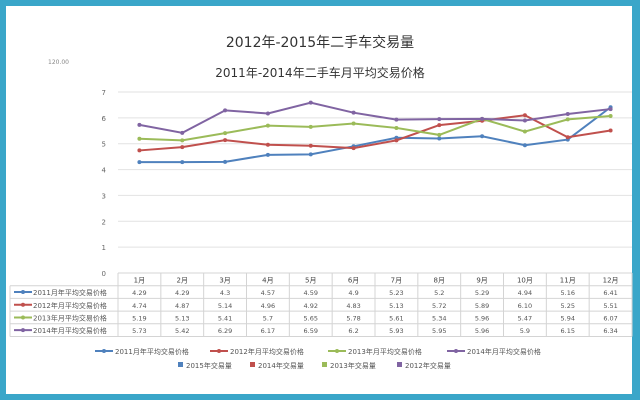 The height and width of the screenshot is (400, 640). Describe the element at coordinates (439, 331) in the screenshot. I see `table-cell: 5.95` at that location.